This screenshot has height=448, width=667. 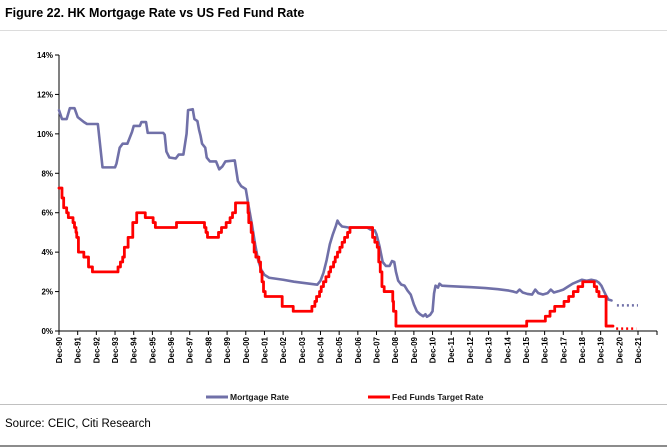 I want to click on source-divider, so click(x=333, y=404).